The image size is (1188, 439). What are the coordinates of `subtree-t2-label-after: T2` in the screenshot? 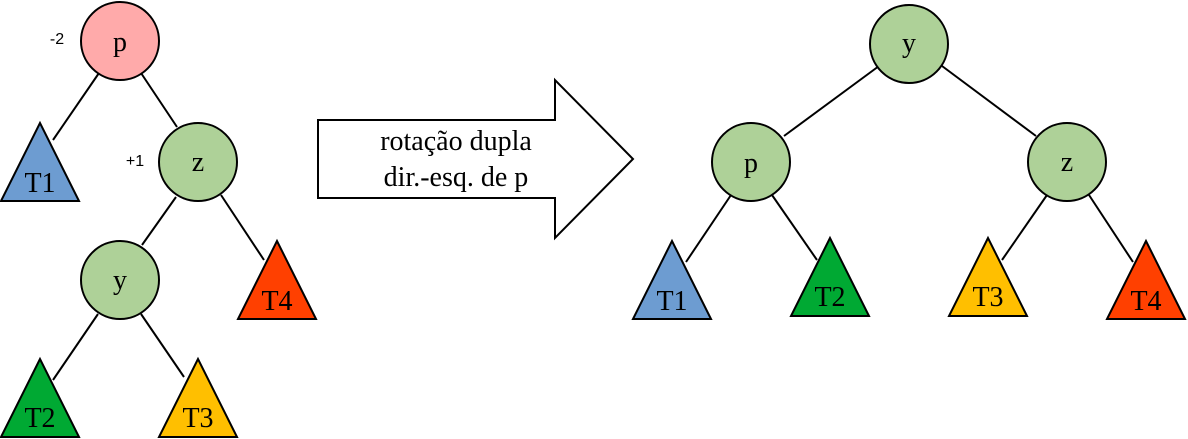 It's located at (829, 297).